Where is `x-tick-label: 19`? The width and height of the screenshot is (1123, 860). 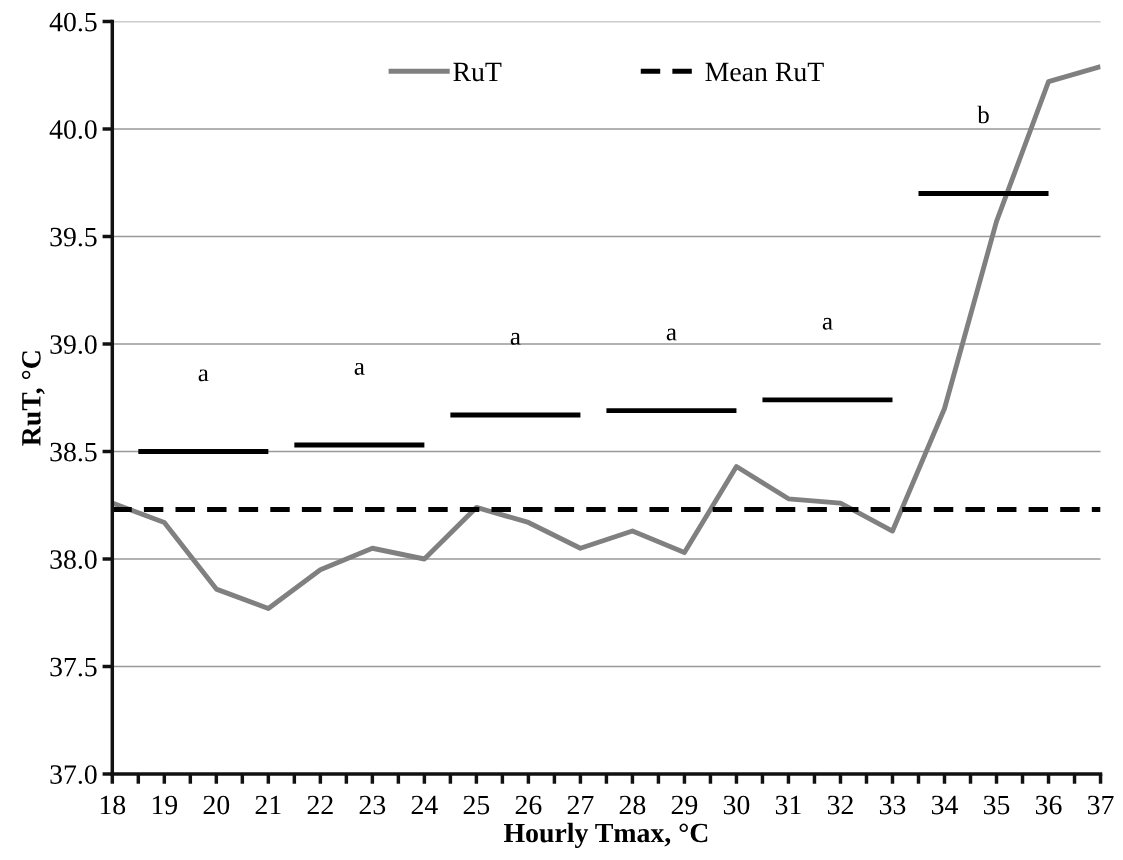 x-tick-label: 19 is located at coordinates (165, 805).